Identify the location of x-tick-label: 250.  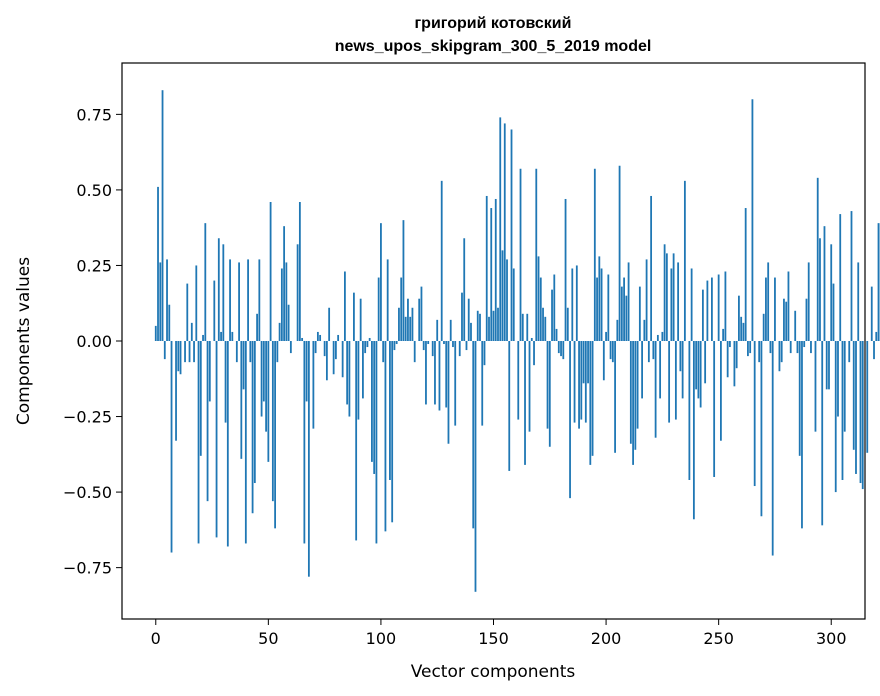
(718, 638).